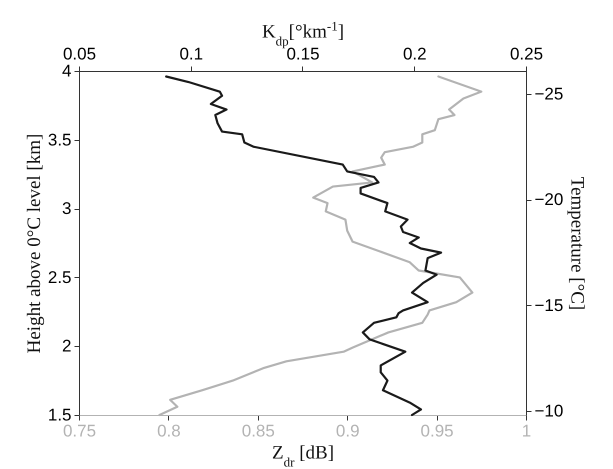 This screenshot has width=613, height=469. Describe the element at coordinates (191, 54) in the screenshot. I see `x2-tick-label: 0.1` at that location.